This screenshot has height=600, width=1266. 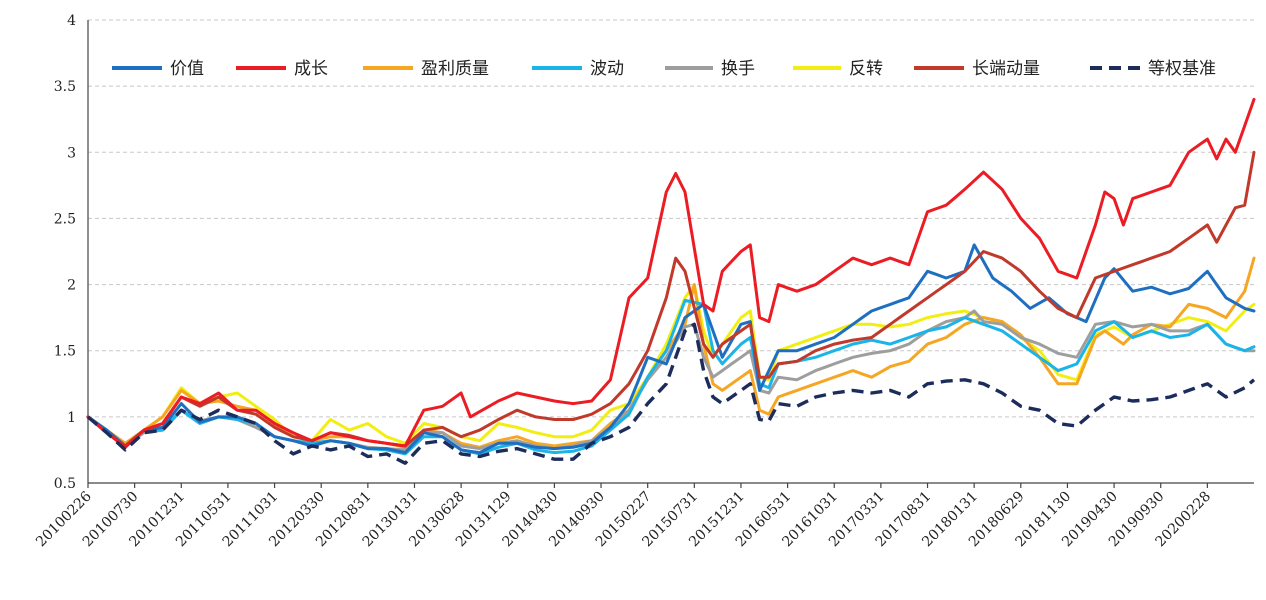 What do you see at coordinates (455, 69) in the screenshot?
I see `legend-label: 盈利质量` at bounding box center [455, 69].